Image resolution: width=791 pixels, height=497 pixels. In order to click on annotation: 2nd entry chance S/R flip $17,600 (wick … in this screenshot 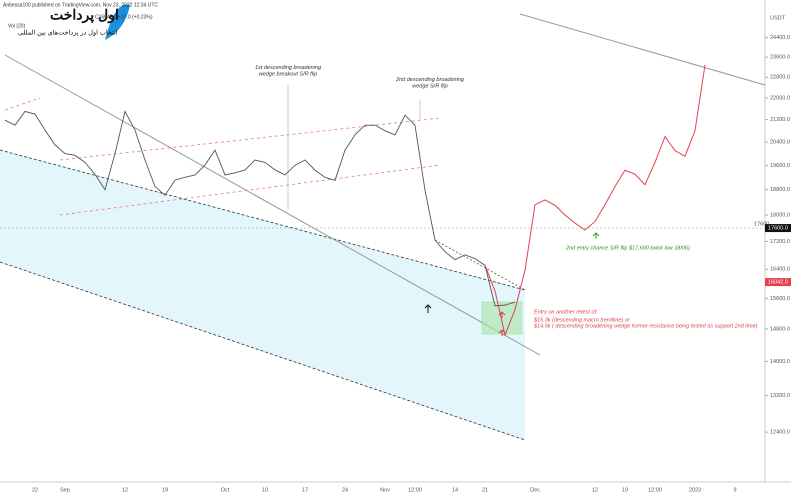, I will do `click(627, 248)`.